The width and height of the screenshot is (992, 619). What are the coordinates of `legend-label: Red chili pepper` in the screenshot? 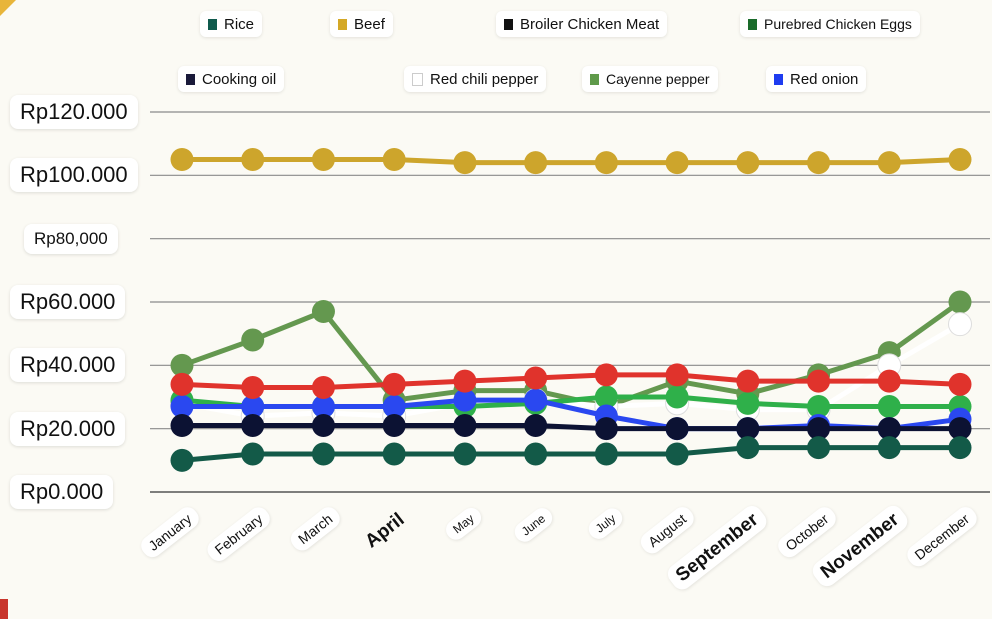 It's located at (484, 79).